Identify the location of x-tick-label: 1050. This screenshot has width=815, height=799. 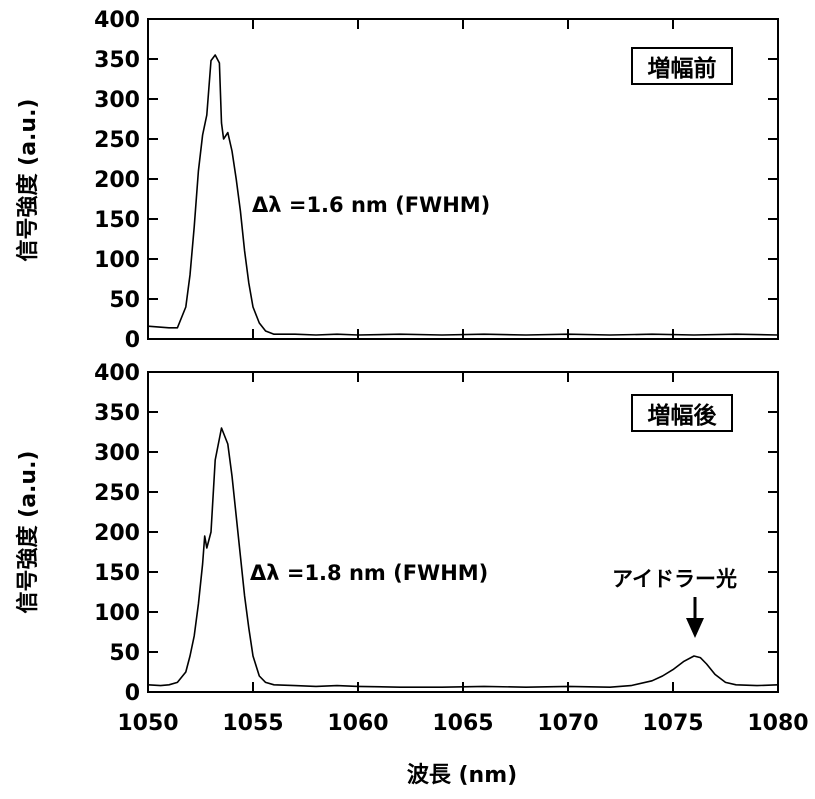
(147, 723).